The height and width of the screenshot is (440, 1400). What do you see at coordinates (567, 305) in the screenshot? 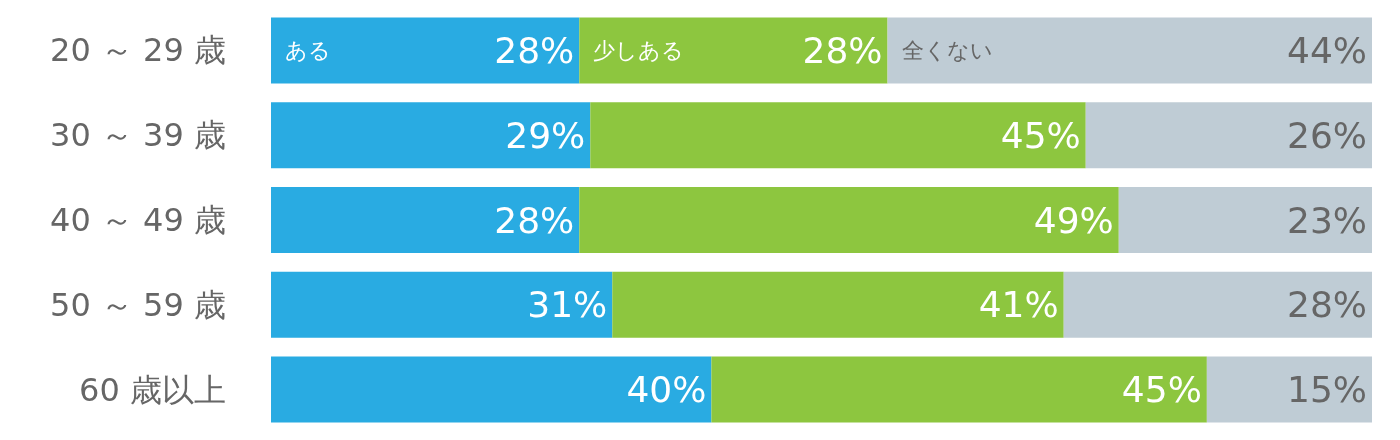
I see `data-label: 31%` at bounding box center [567, 305].